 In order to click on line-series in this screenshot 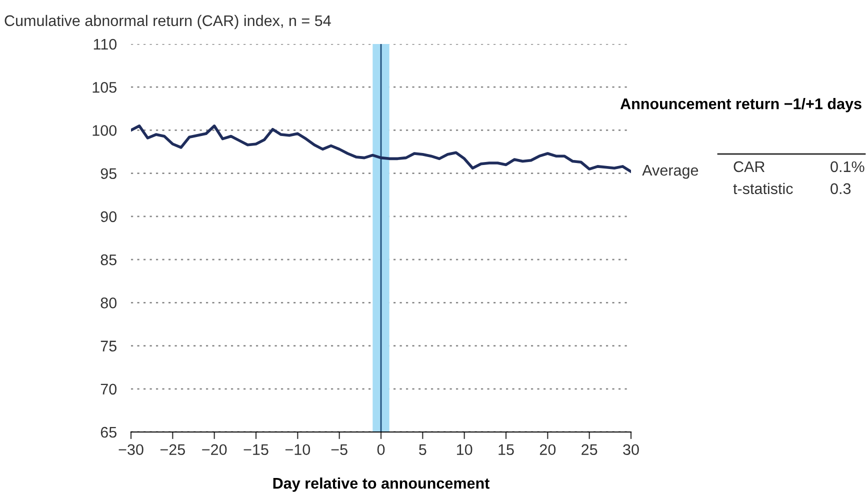, I will do `click(381, 148)`.